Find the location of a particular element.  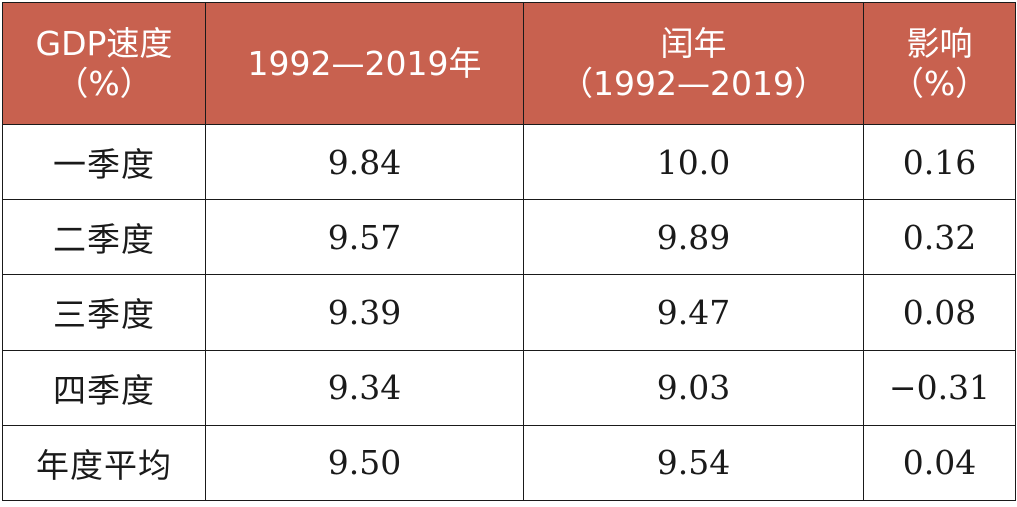

cell-average: 9.57 is located at coordinates (364, 237).